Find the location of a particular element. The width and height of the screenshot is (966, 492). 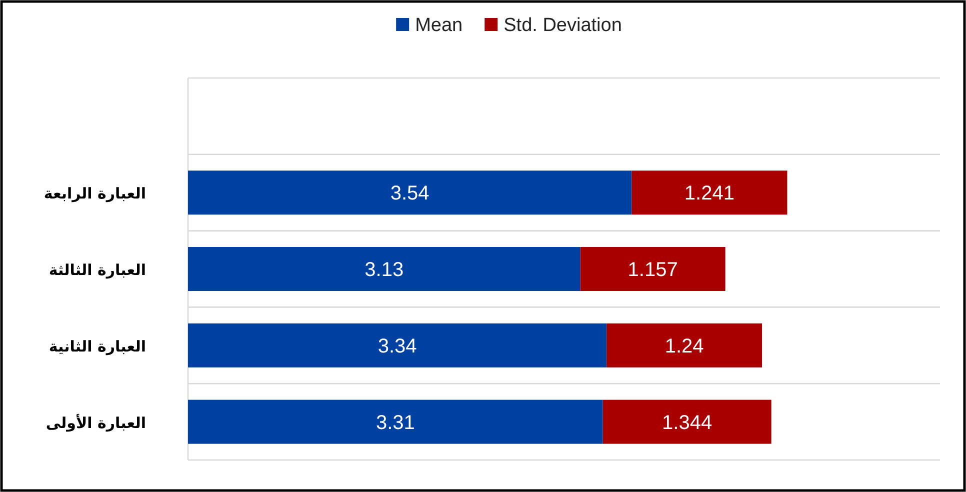

y-tick-label: العبارة الثالثة is located at coordinates (97, 270).